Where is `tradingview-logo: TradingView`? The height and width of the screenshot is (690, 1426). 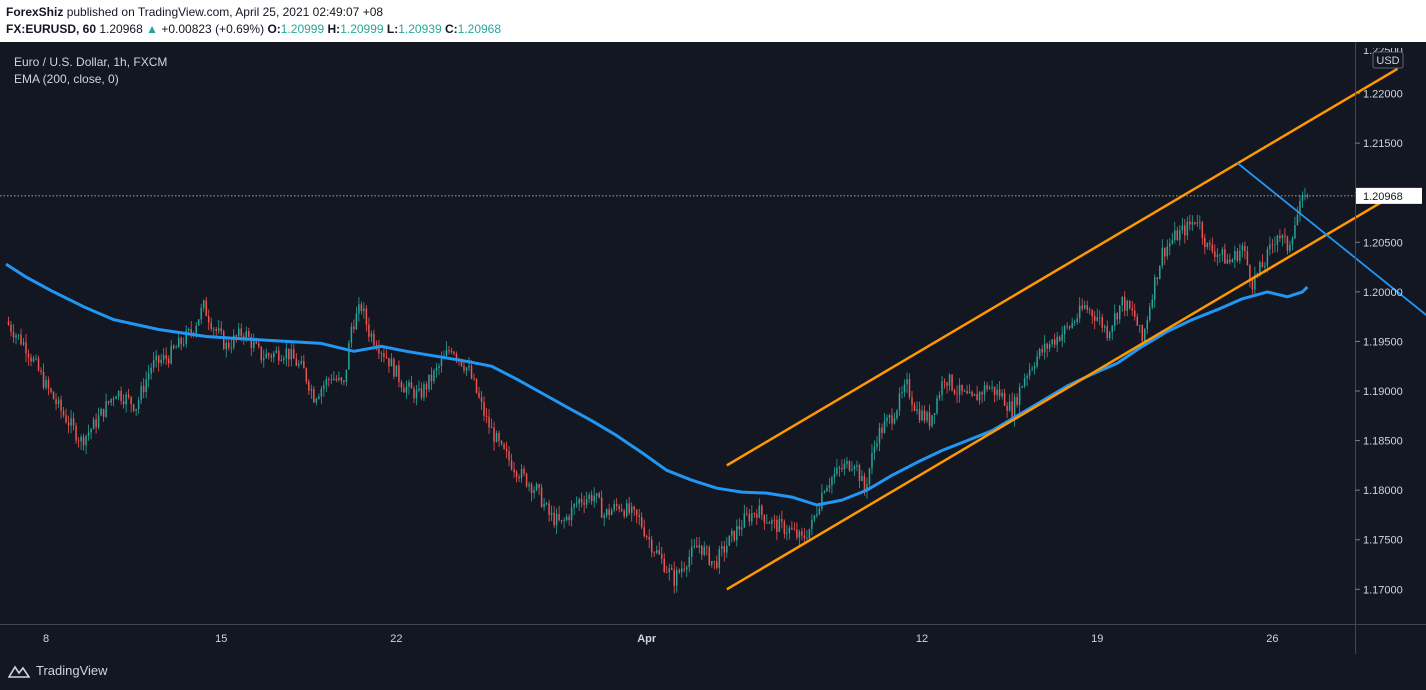
tradingview-logo: TradingView is located at coordinates (58, 670).